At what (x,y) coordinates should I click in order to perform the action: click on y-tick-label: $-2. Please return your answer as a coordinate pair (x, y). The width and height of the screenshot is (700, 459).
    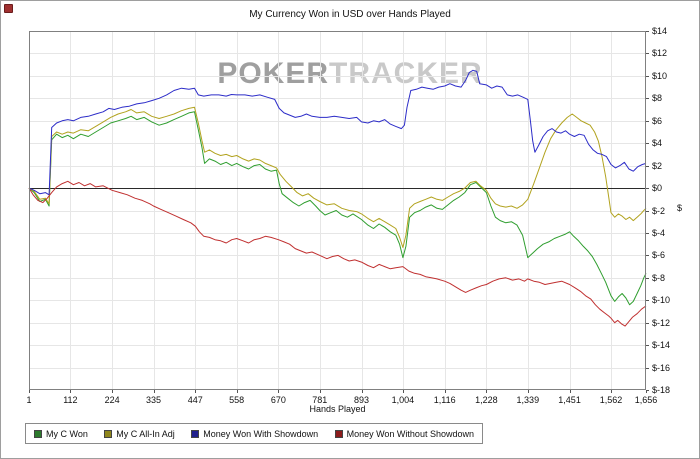
    Looking at the image, I should click on (659, 210).